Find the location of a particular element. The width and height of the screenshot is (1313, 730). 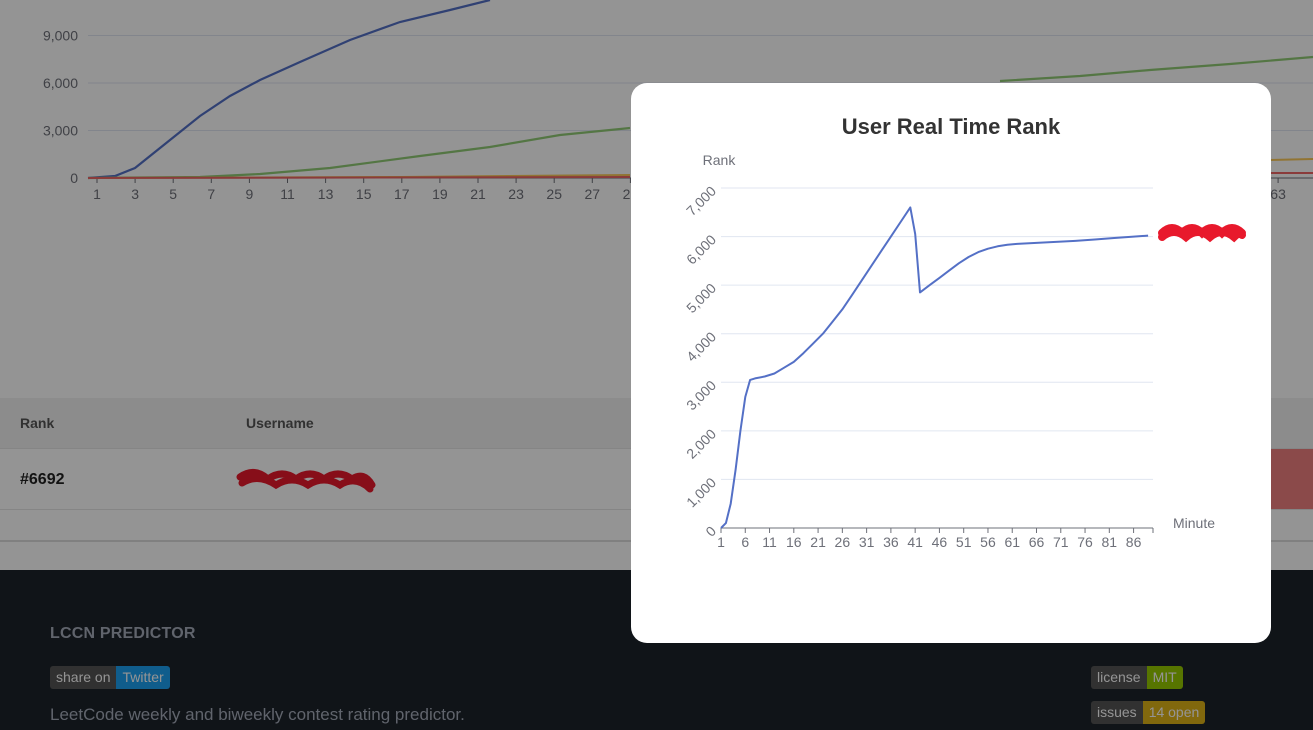

y-tick-label: 3,000 is located at coordinates (701, 395).